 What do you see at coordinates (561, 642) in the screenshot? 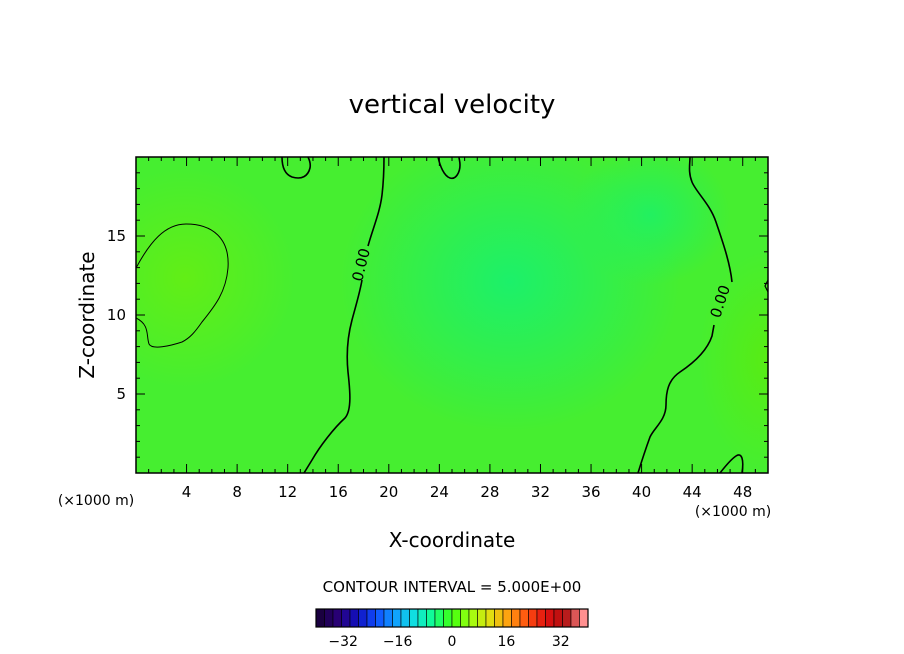
I see `colorbar-tick-label: 32` at bounding box center [561, 642].